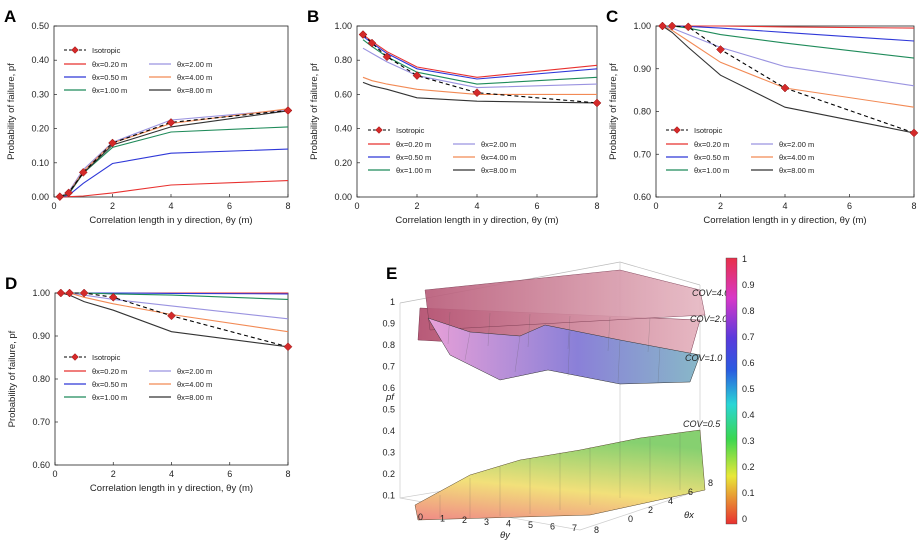  Describe the element at coordinates (708, 319) in the screenshot. I see `cov-label-2: COV=2.0` at that location.